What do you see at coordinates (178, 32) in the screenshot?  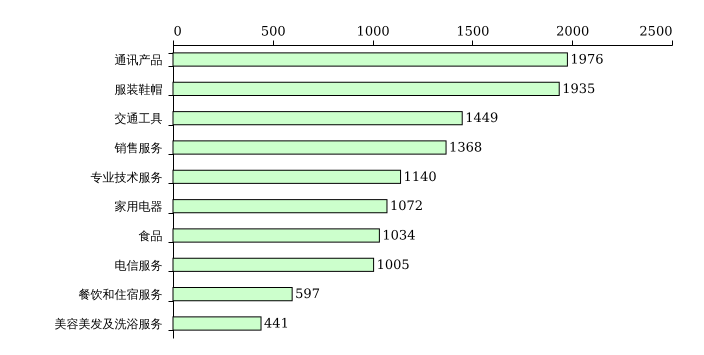 I see `x-tick-label: 0` at bounding box center [178, 32].